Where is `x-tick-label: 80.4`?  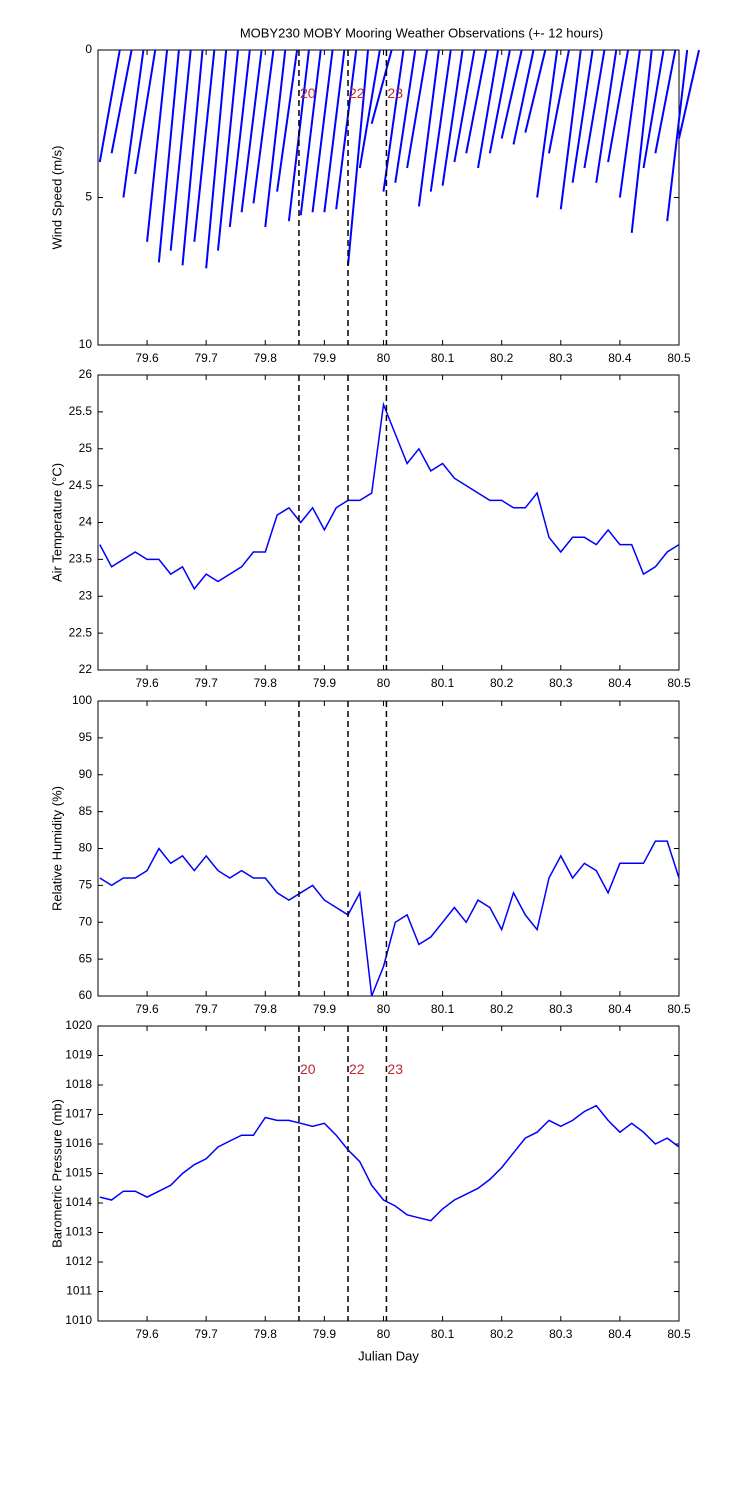 x-tick-label: 80.4 is located at coordinates (620, 1009).